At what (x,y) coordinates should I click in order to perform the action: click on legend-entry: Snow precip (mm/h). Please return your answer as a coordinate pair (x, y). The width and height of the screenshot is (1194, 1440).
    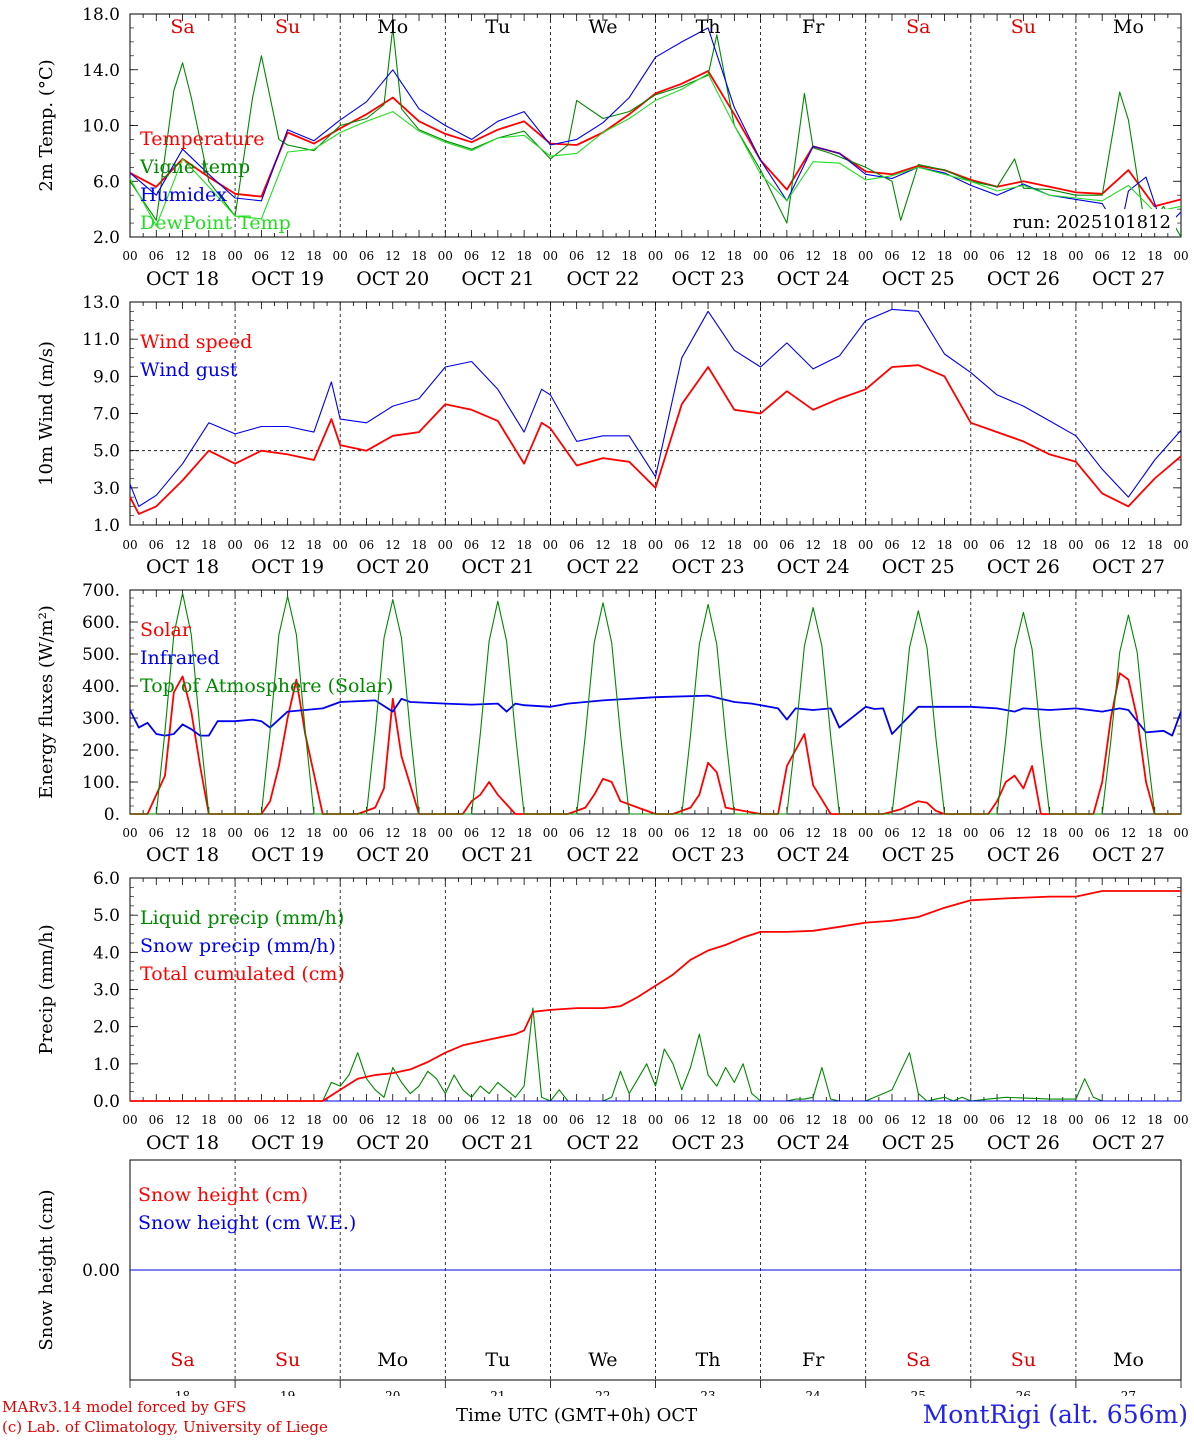
    Looking at the image, I should click on (238, 946).